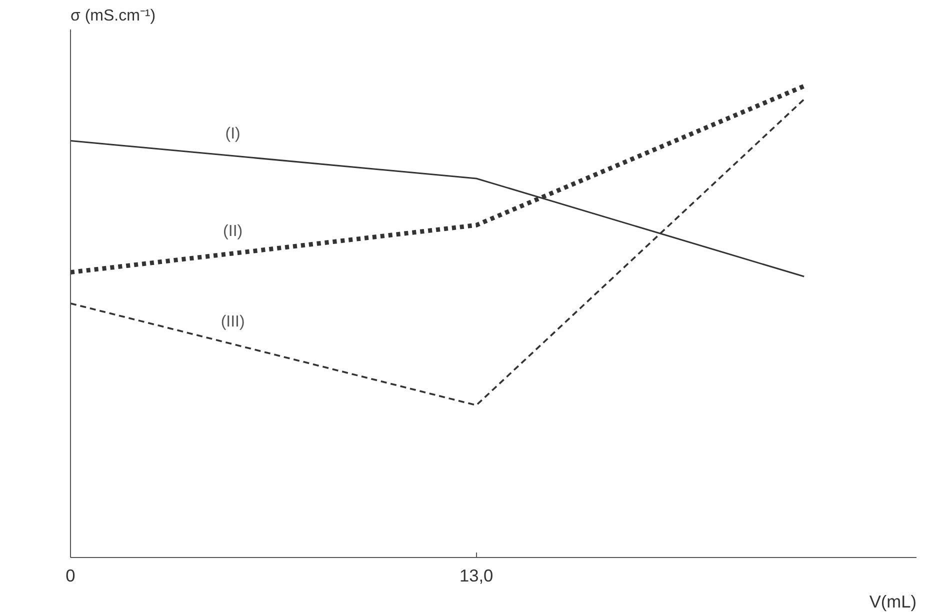 The height and width of the screenshot is (616, 931). What do you see at coordinates (113, 16) in the screenshot?
I see `y-axis-title: σ (mS.cm⁻¹)` at bounding box center [113, 16].